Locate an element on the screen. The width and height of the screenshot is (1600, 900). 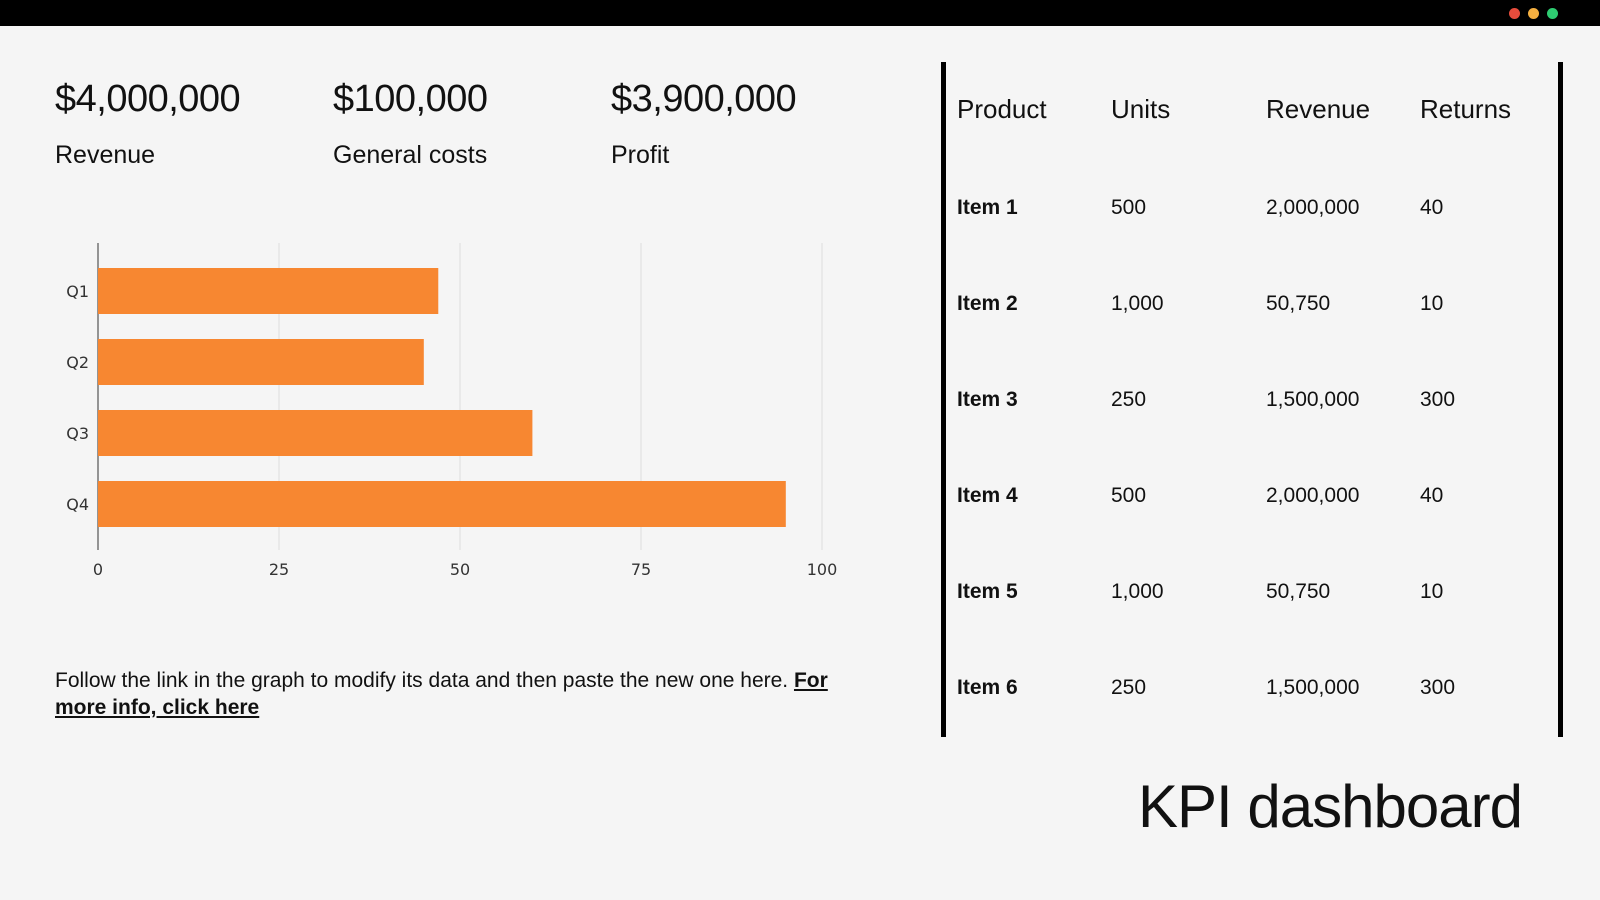
table-cell-product: Item 2 is located at coordinates (987, 303).